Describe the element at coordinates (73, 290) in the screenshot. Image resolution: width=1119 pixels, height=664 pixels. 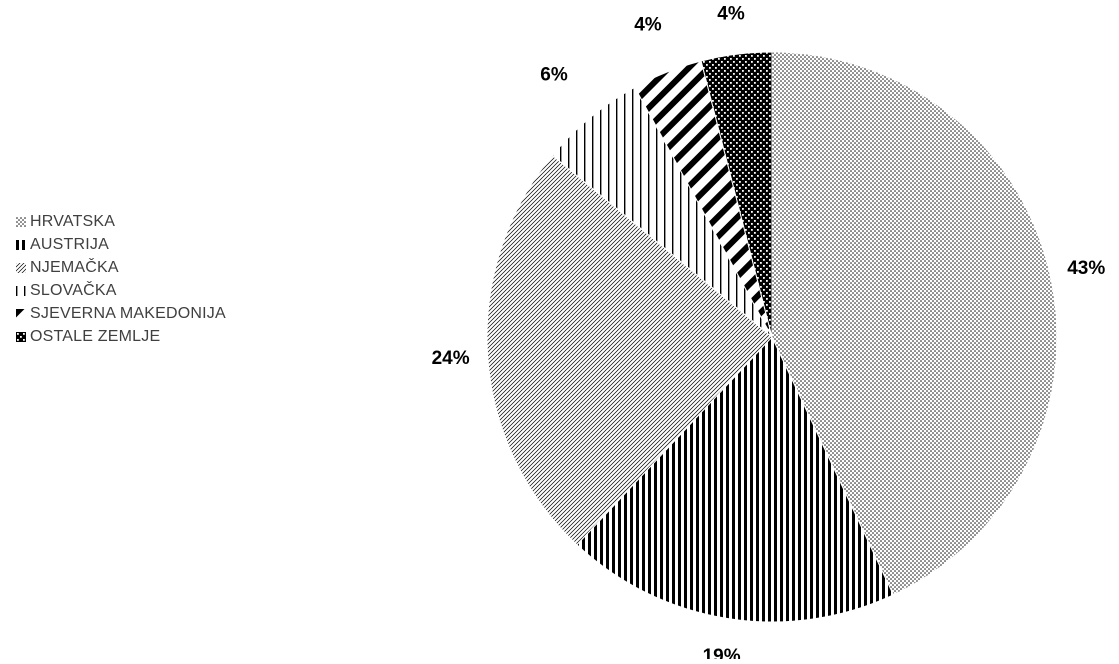
I see `legend-label: SLOVAČKA` at that location.